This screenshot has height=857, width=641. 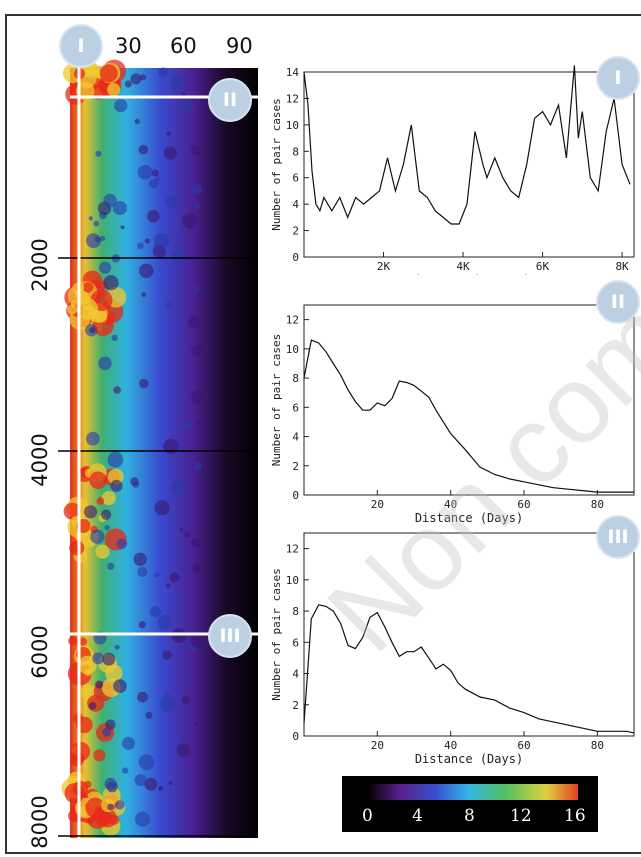 What do you see at coordinates (295, 231) in the screenshot?
I see `y-tick-label: 2` at bounding box center [295, 231].